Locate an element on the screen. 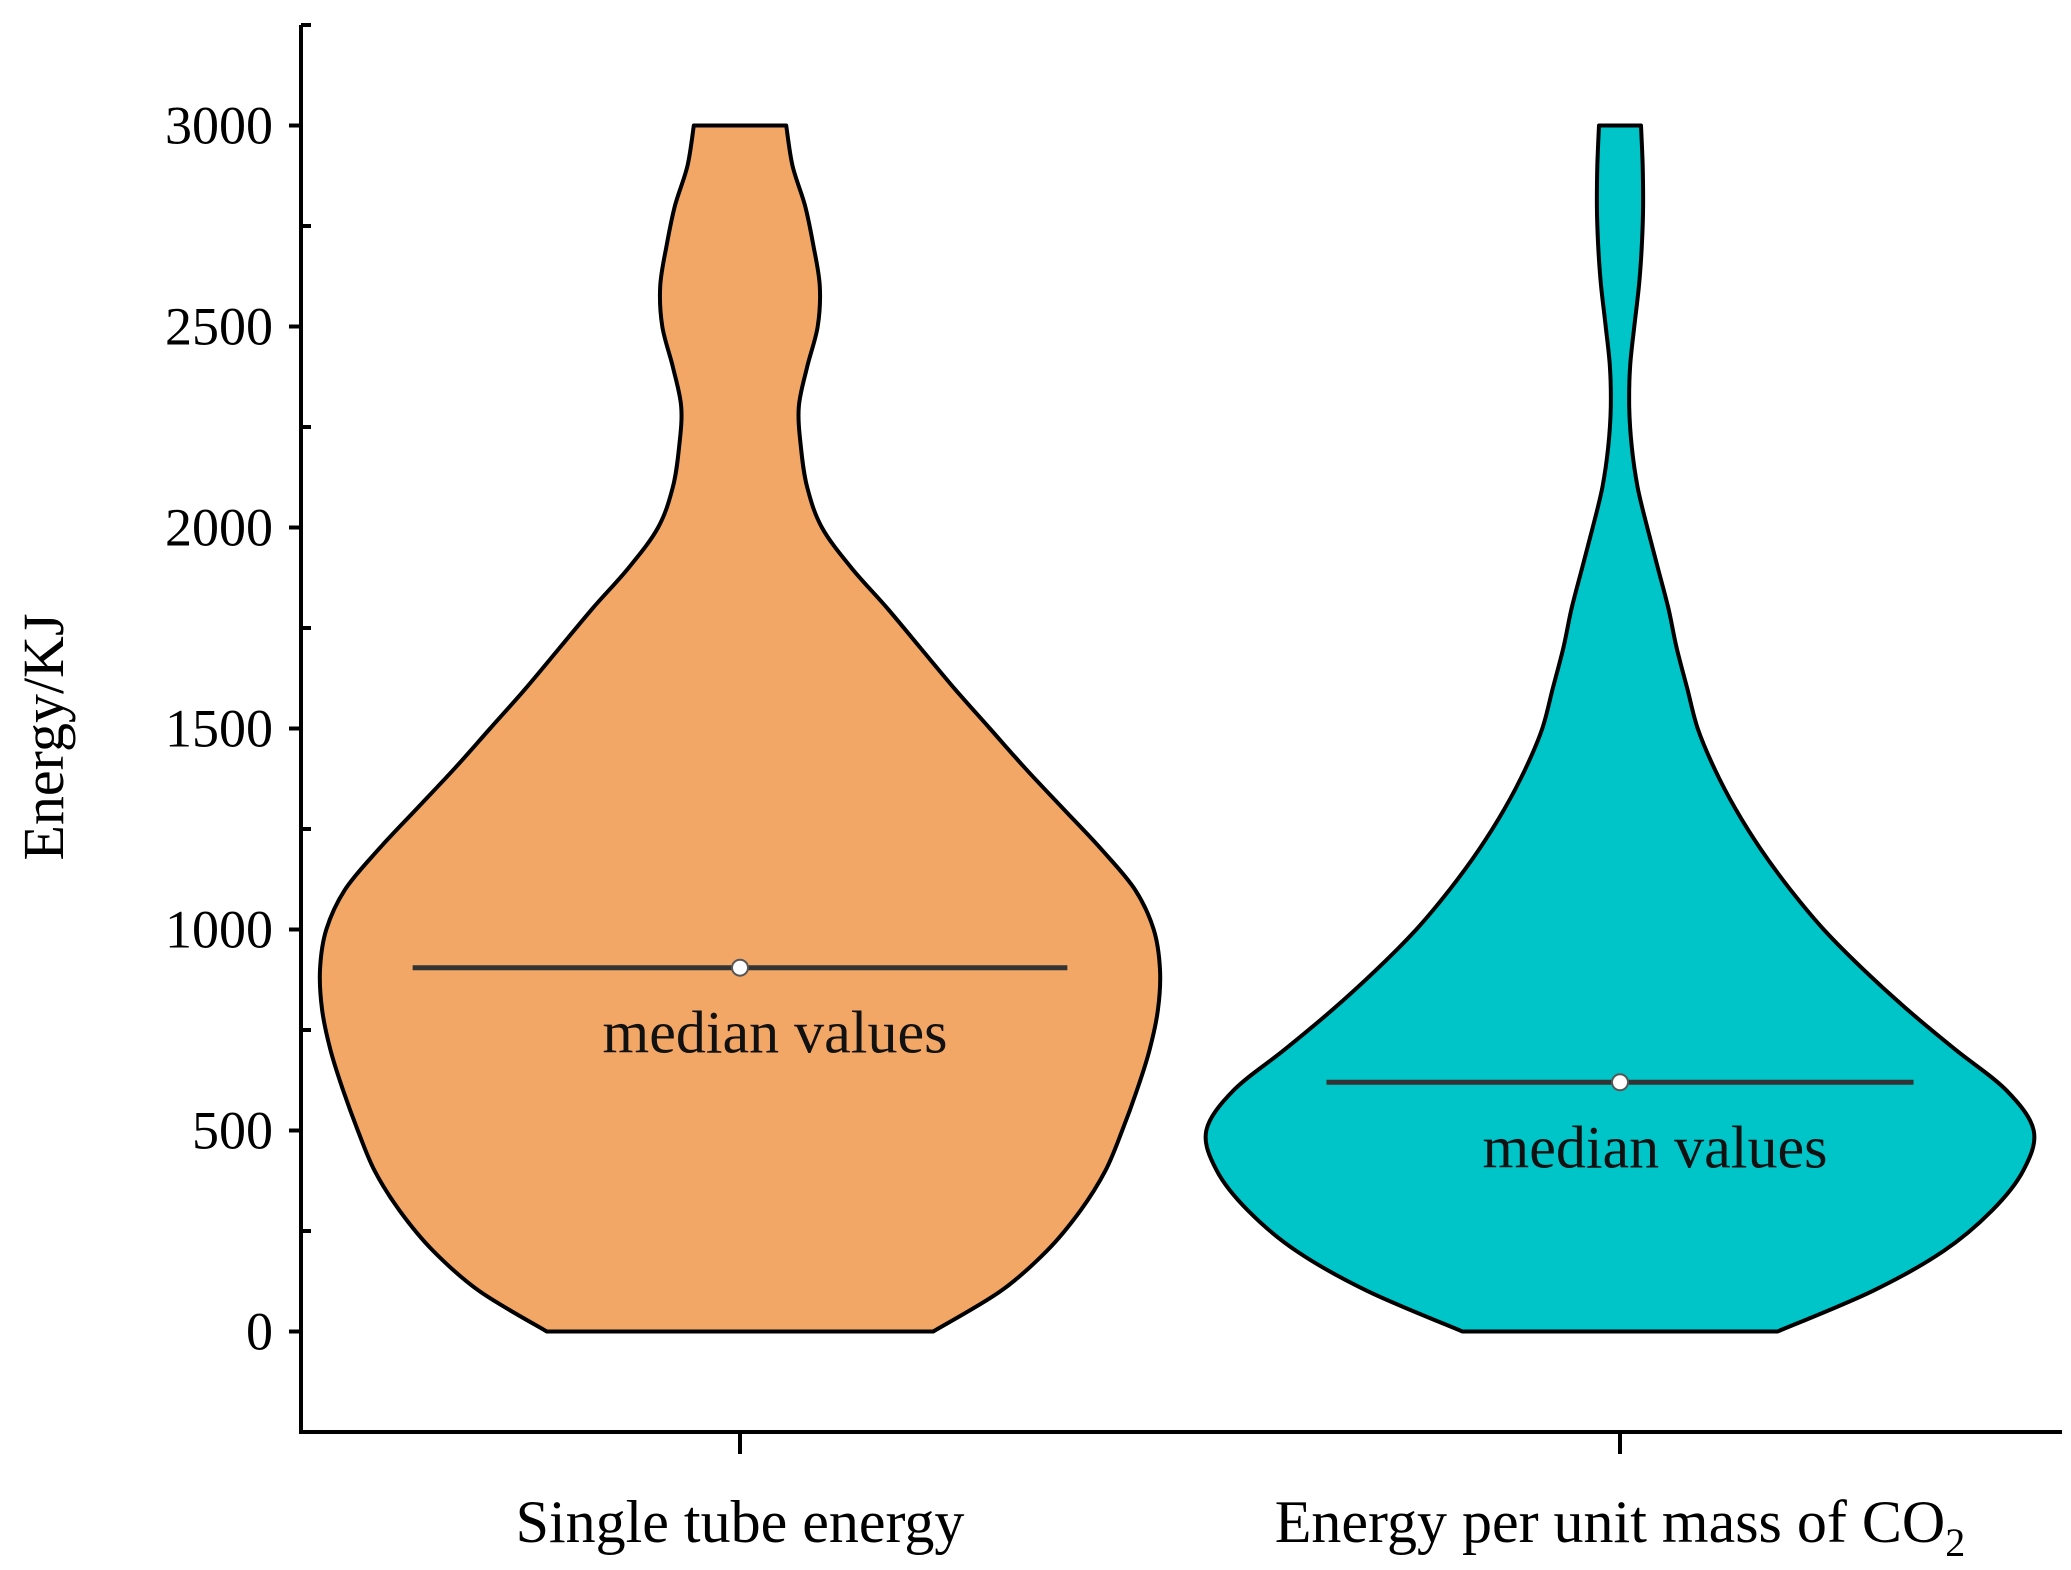 The height and width of the screenshot is (1570, 2071). y-axis-title: Energy/KJ is located at coordinates (43, 736).